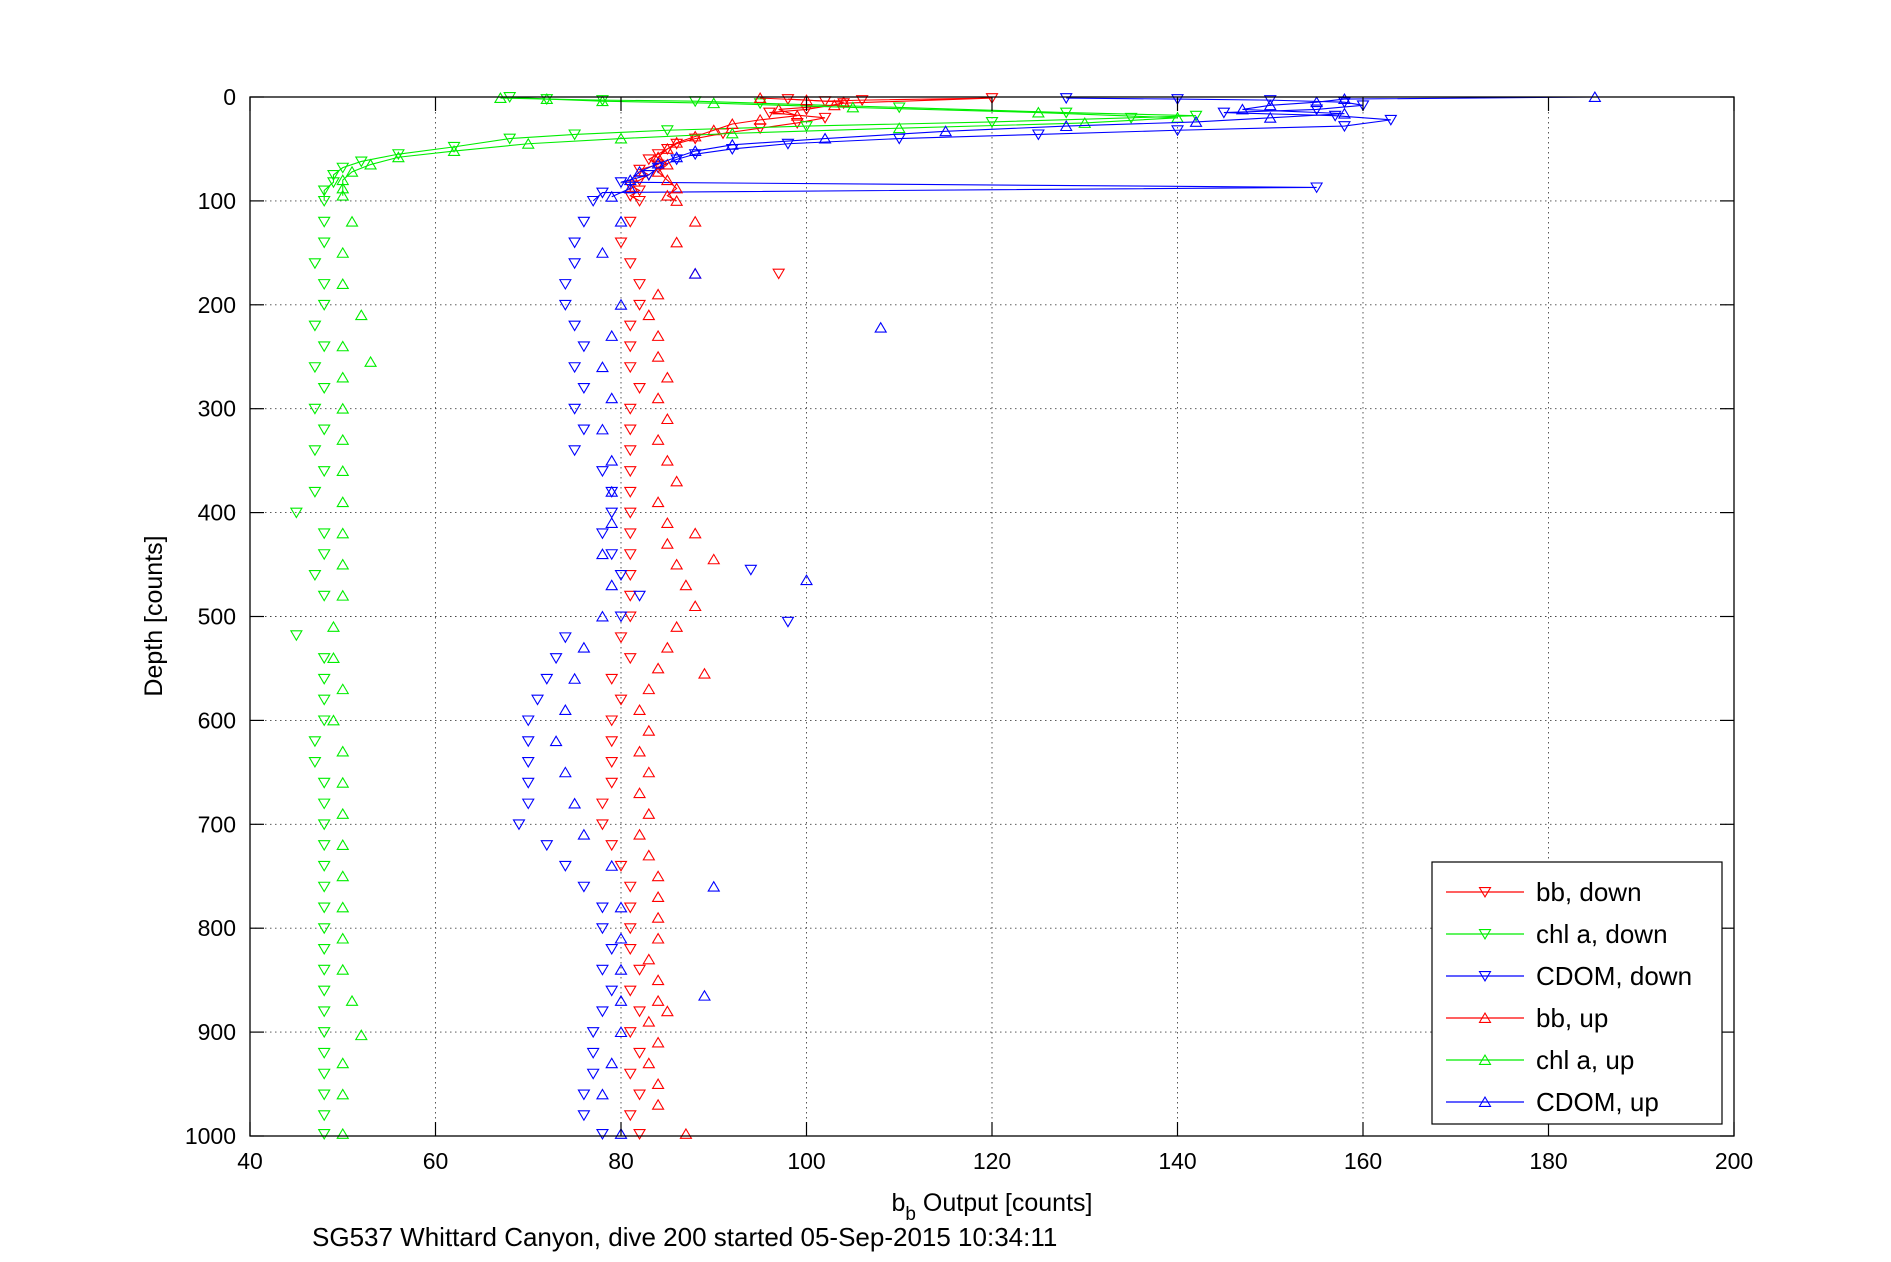  Describe the element at coordinates (436, 1161) in the screenshot. I see `x-tick-label: 60` at that location.